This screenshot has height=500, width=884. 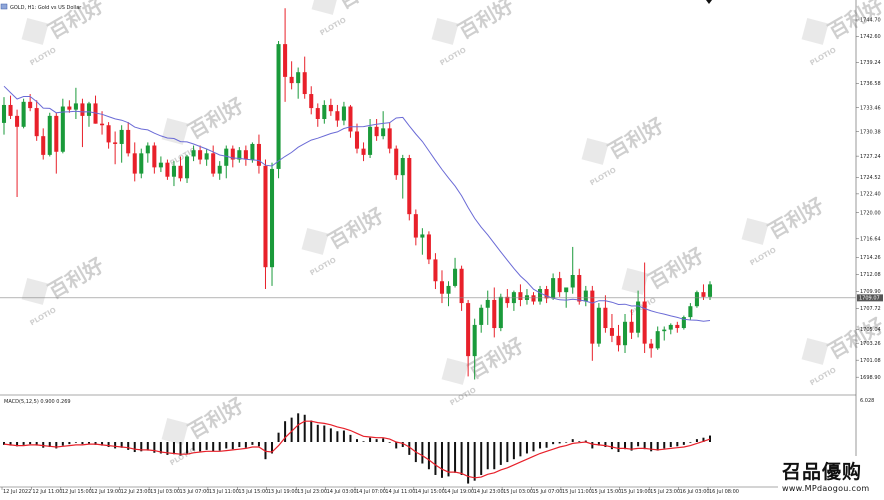 I want to click on price-tick-label: 1709.90, so click(x=870, y=292).